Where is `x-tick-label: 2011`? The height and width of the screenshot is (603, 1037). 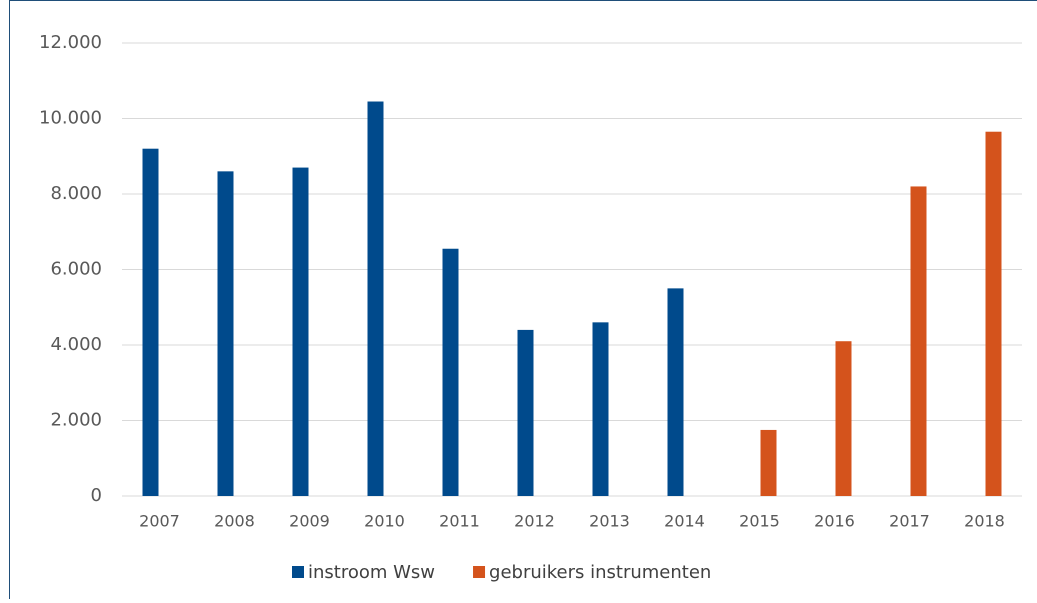
x-tick-label: 2011 is located at coordinates (459, 521).